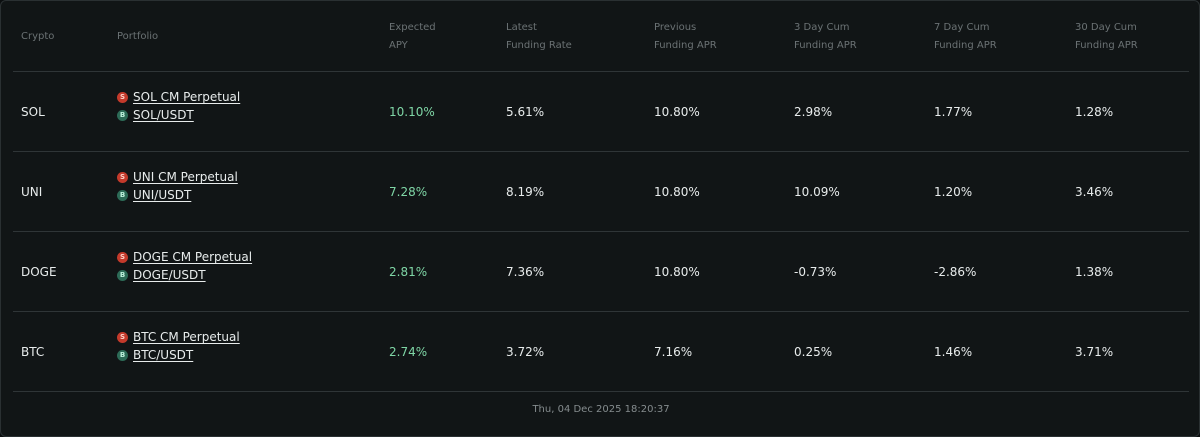 This screenshot has width=1200, height=437. I want to click on spot-pair-link: SOL/USDT, so click(163, 115).